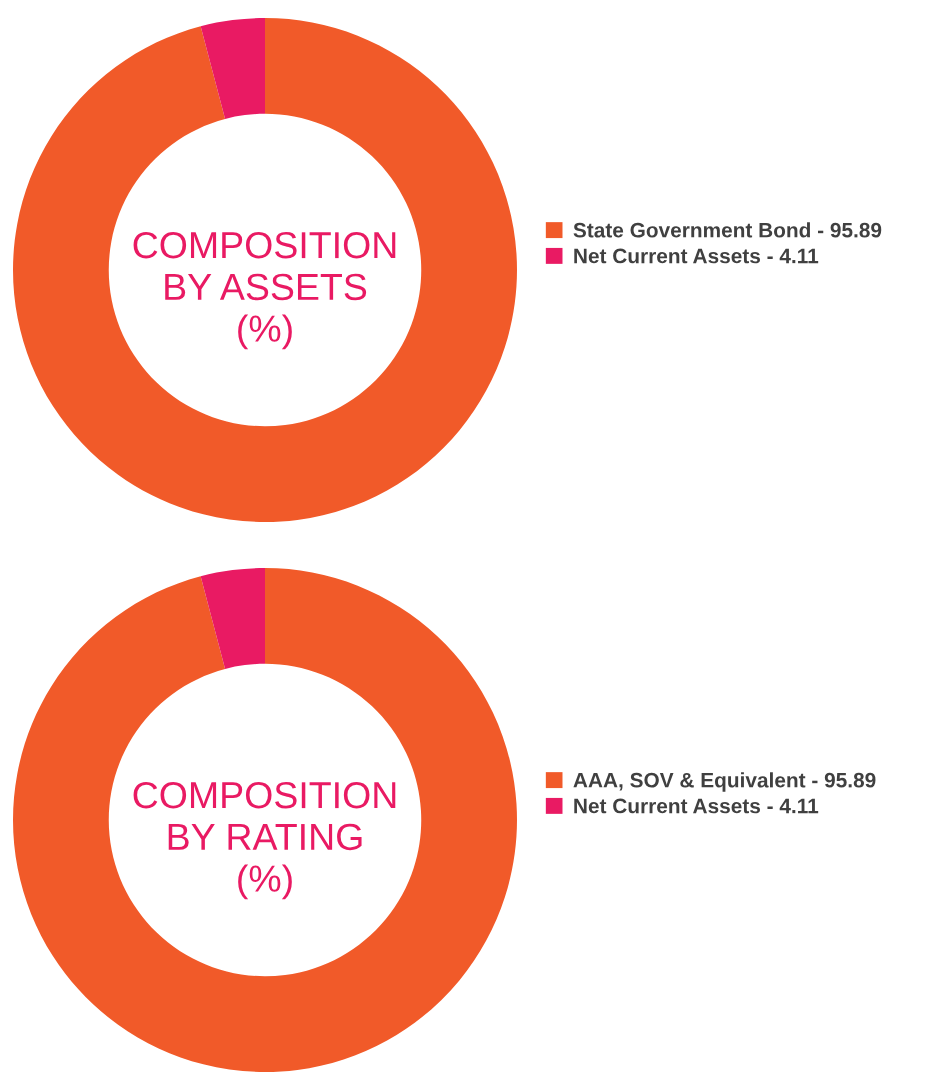 This screenshot has height=1092, width=943. Describe the element at coordinates (727, 230) in the screenshot. I see `legend-label: State Government Bond - 95.89` at that location.